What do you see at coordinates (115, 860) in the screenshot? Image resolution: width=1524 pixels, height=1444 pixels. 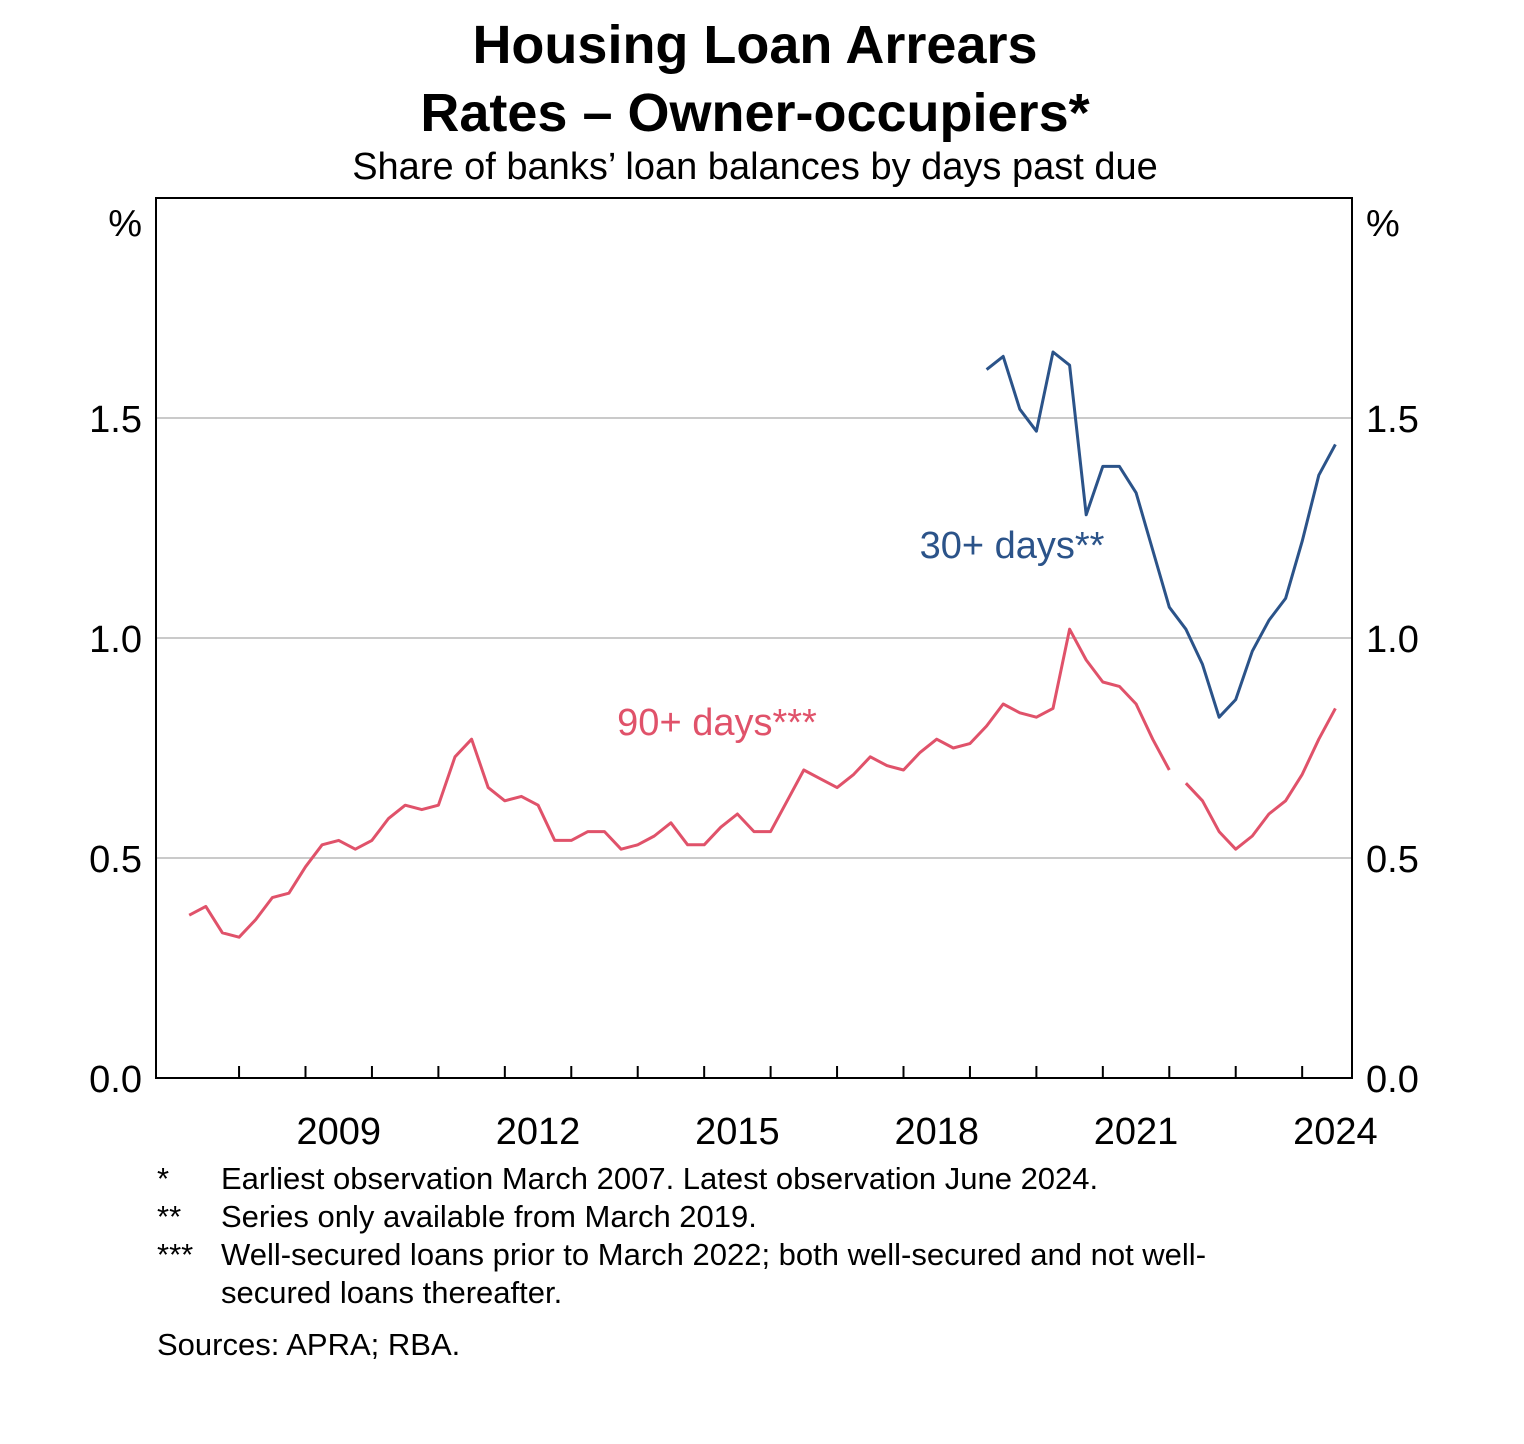 I see `y-tick-label-left: 0.5` at bounding box center [115, 860].